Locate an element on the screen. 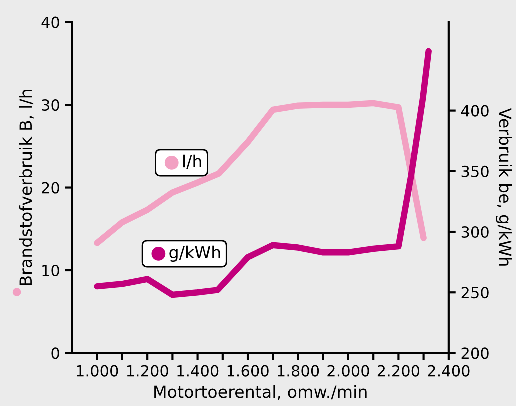 This screenshot has height=406, width=516. y-tick-label: 10 is located at coordinates (51, 270).